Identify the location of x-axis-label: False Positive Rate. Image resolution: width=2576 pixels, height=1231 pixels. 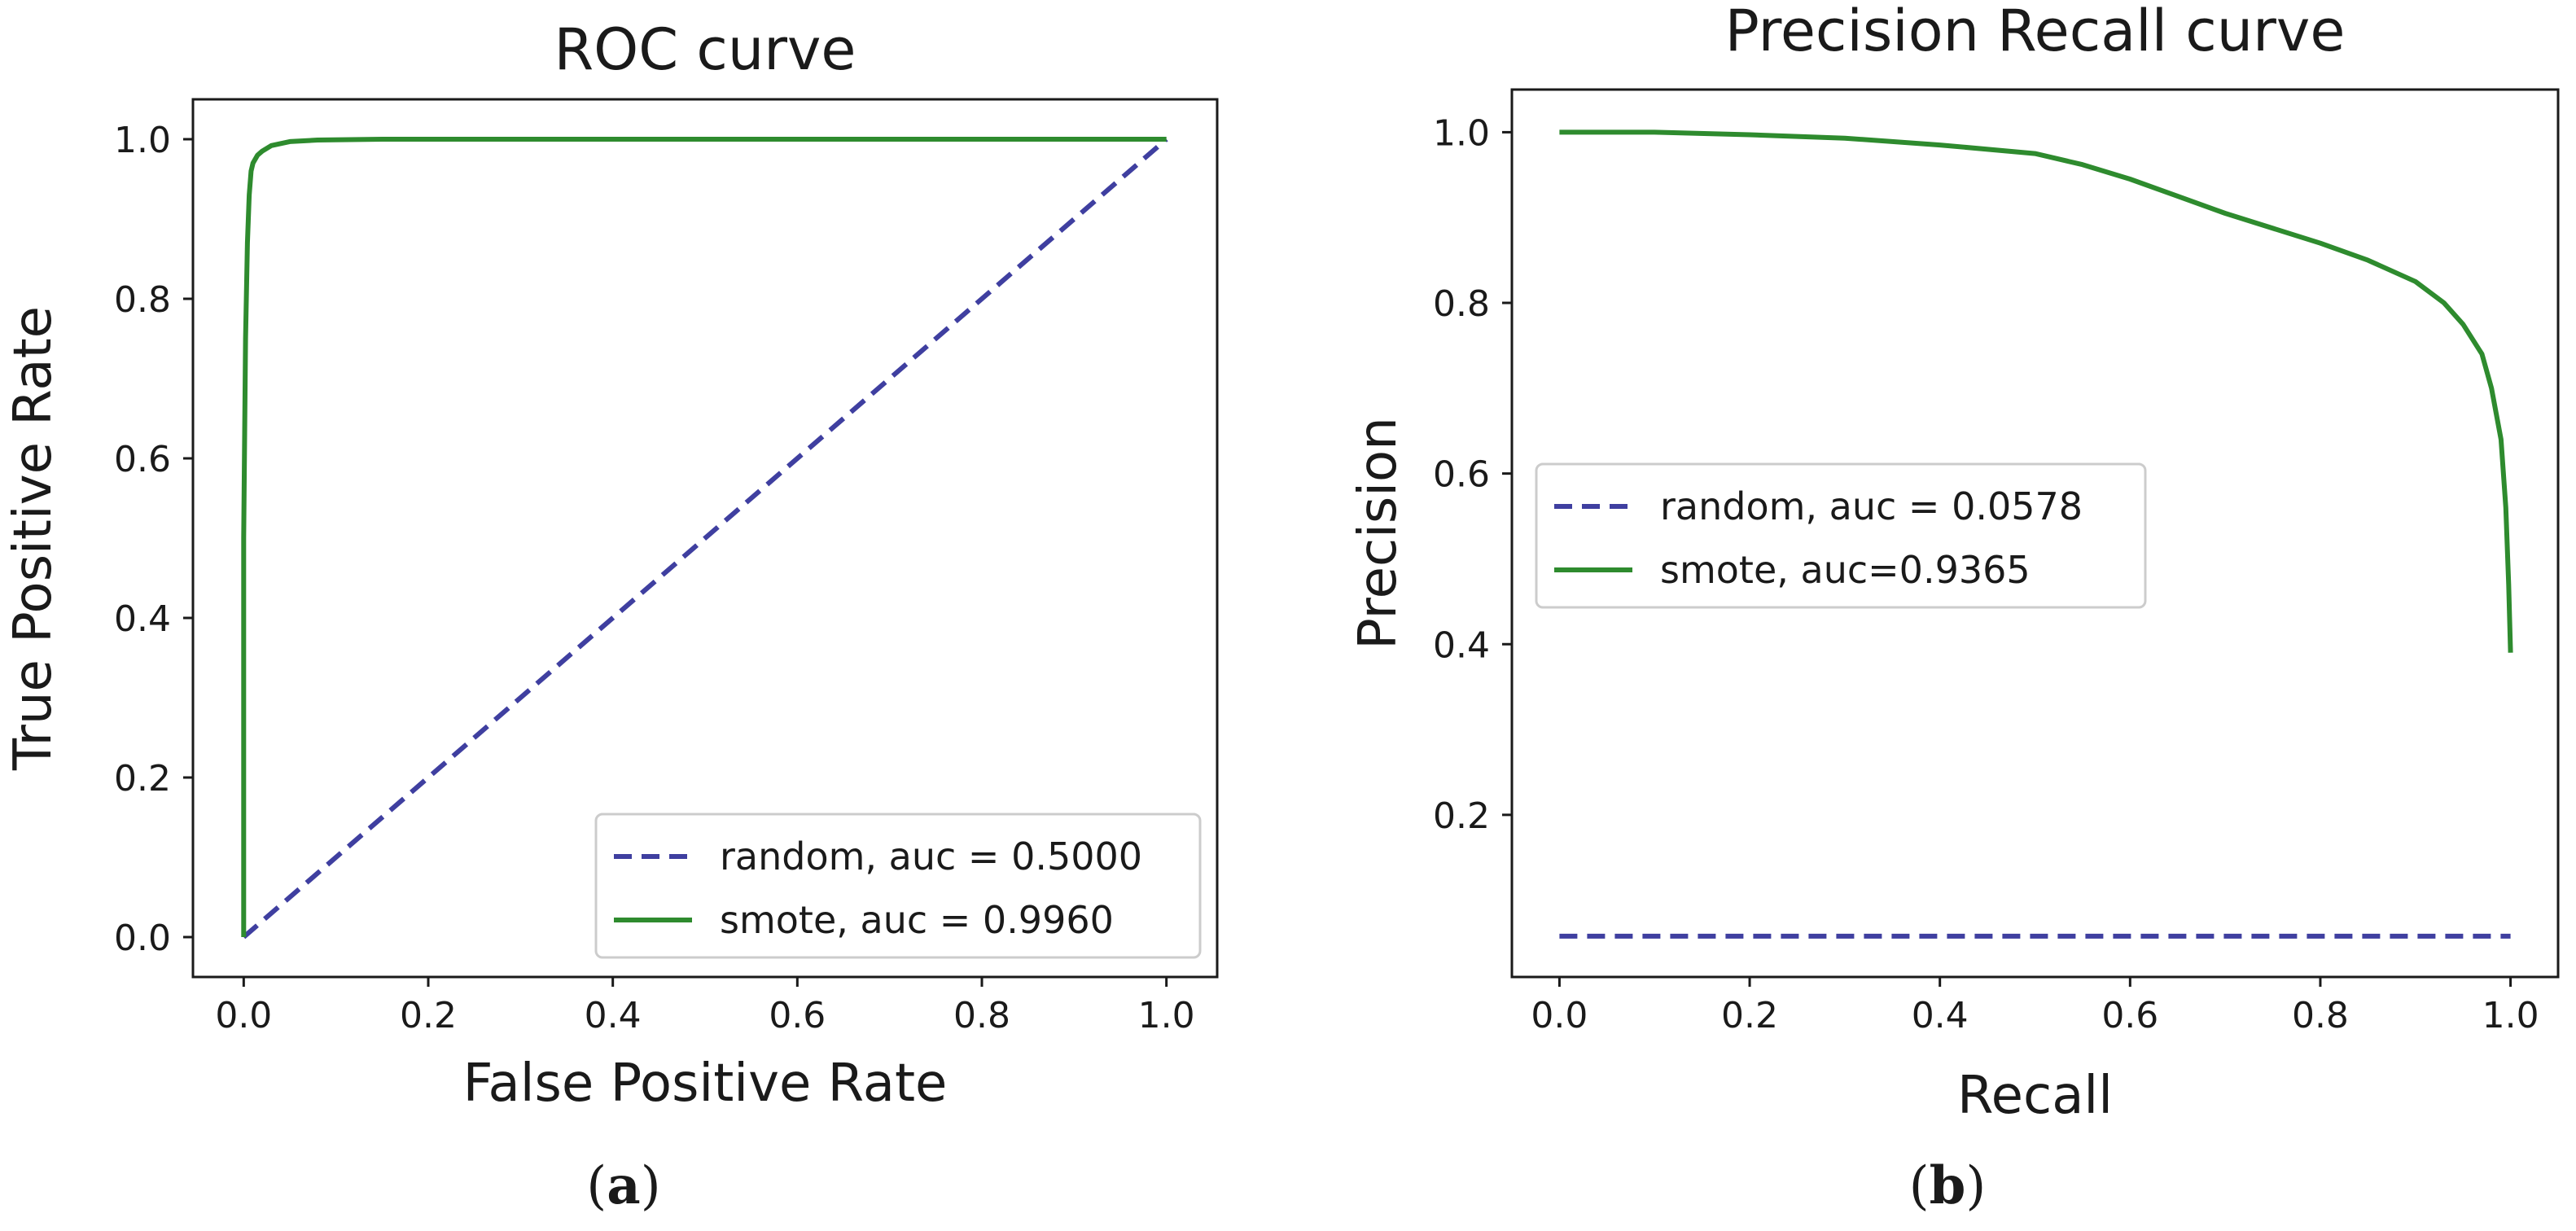
(705, 1084).